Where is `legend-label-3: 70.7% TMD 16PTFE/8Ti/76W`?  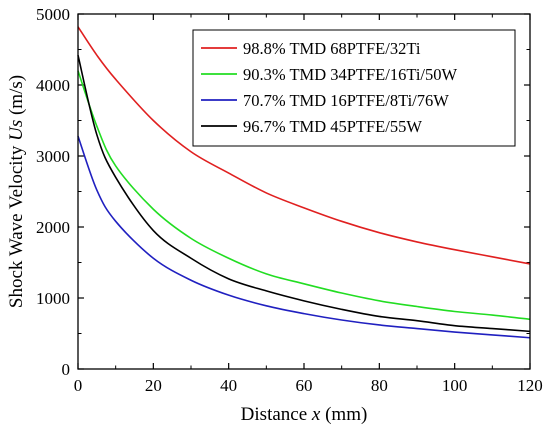
legend-label-3: 70.7% TMD 16PTFE/8Ti/76W is located at coordinates (346, 100).